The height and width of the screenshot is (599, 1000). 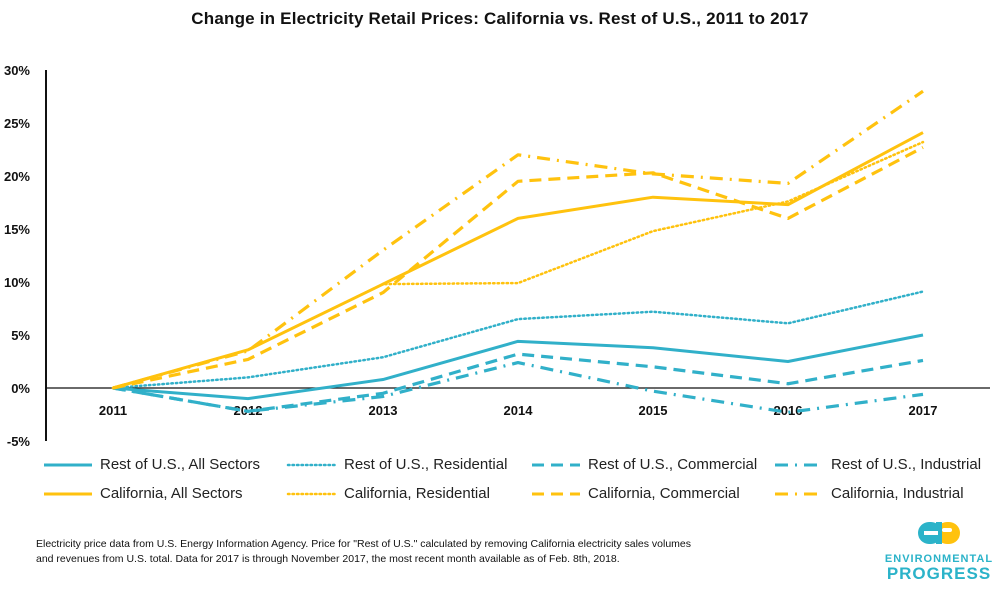 I want to click on y-tick-label: 30%, so click(x=17, y=70).